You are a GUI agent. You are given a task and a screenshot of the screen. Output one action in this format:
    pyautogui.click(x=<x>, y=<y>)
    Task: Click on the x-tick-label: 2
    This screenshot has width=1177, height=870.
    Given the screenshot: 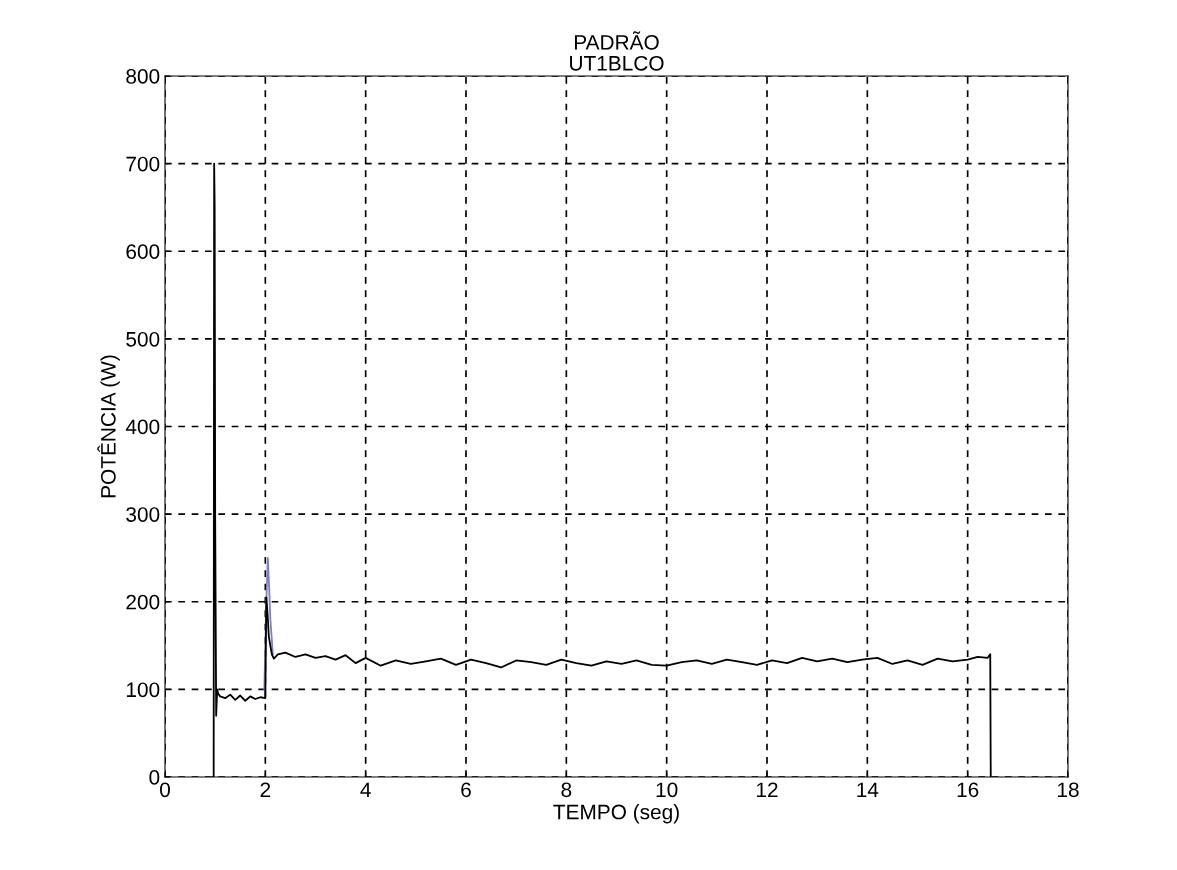 What is the action you would take?
    pyautogui.click(x=265, y=789)
    